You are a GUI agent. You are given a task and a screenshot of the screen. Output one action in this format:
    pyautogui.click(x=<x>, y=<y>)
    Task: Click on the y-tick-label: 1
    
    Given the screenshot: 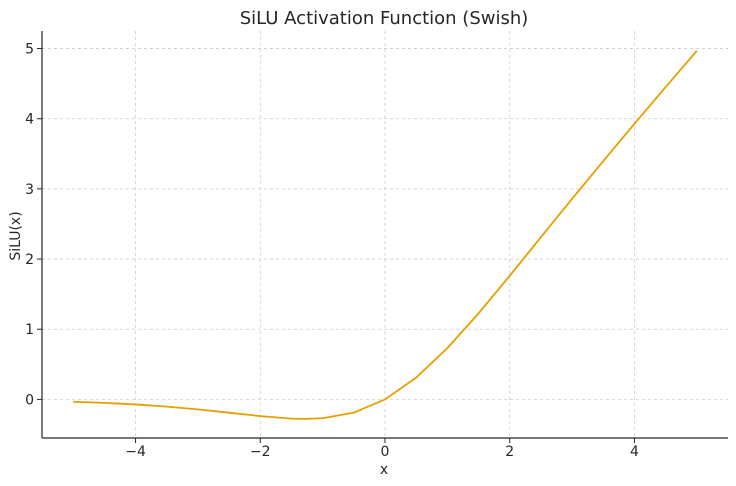 What is the action you would take?
    pyautogui.click(x=29, y=330)
    